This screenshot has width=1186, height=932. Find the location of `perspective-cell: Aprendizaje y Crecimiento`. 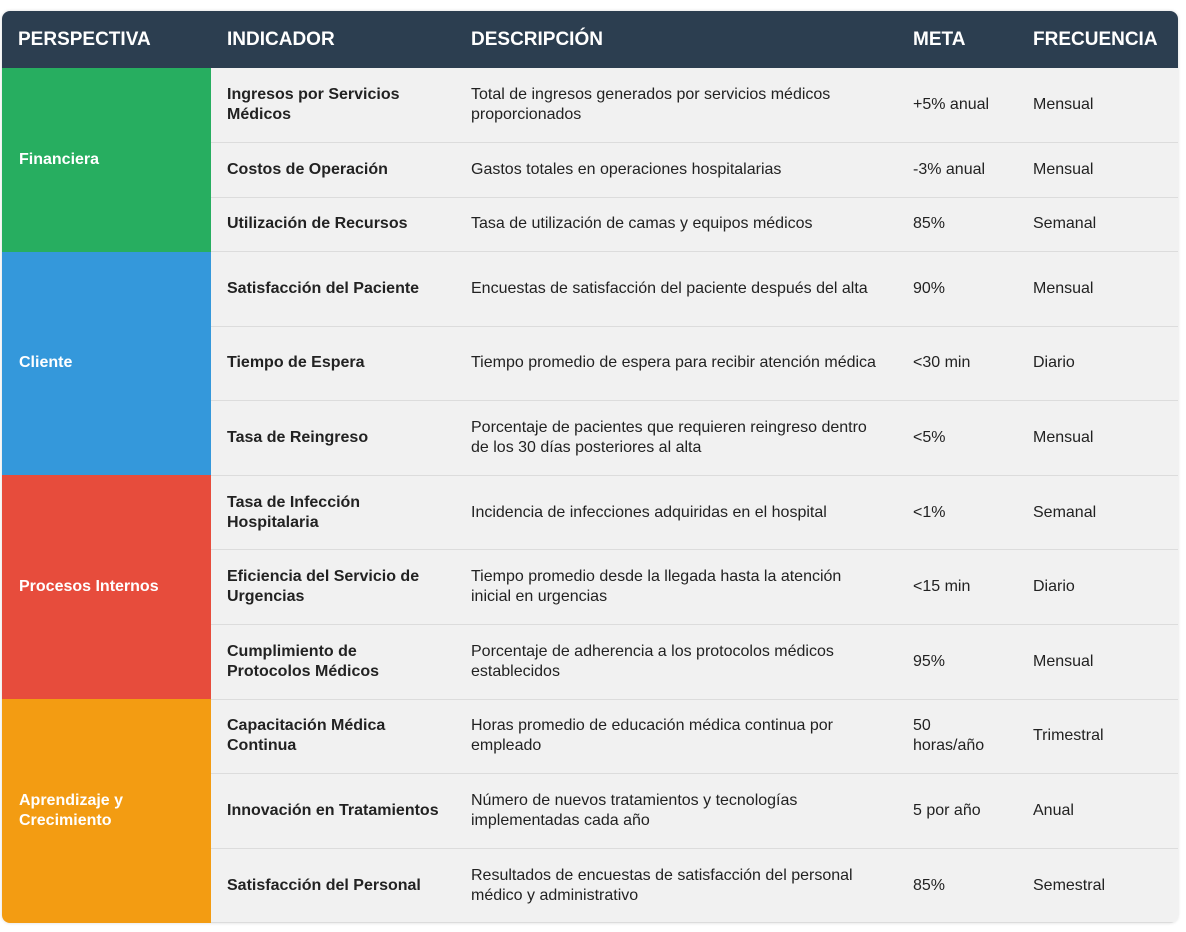

perspective-cell: Aprendizaje y Crecimiento is located at coordinates (106, 811).